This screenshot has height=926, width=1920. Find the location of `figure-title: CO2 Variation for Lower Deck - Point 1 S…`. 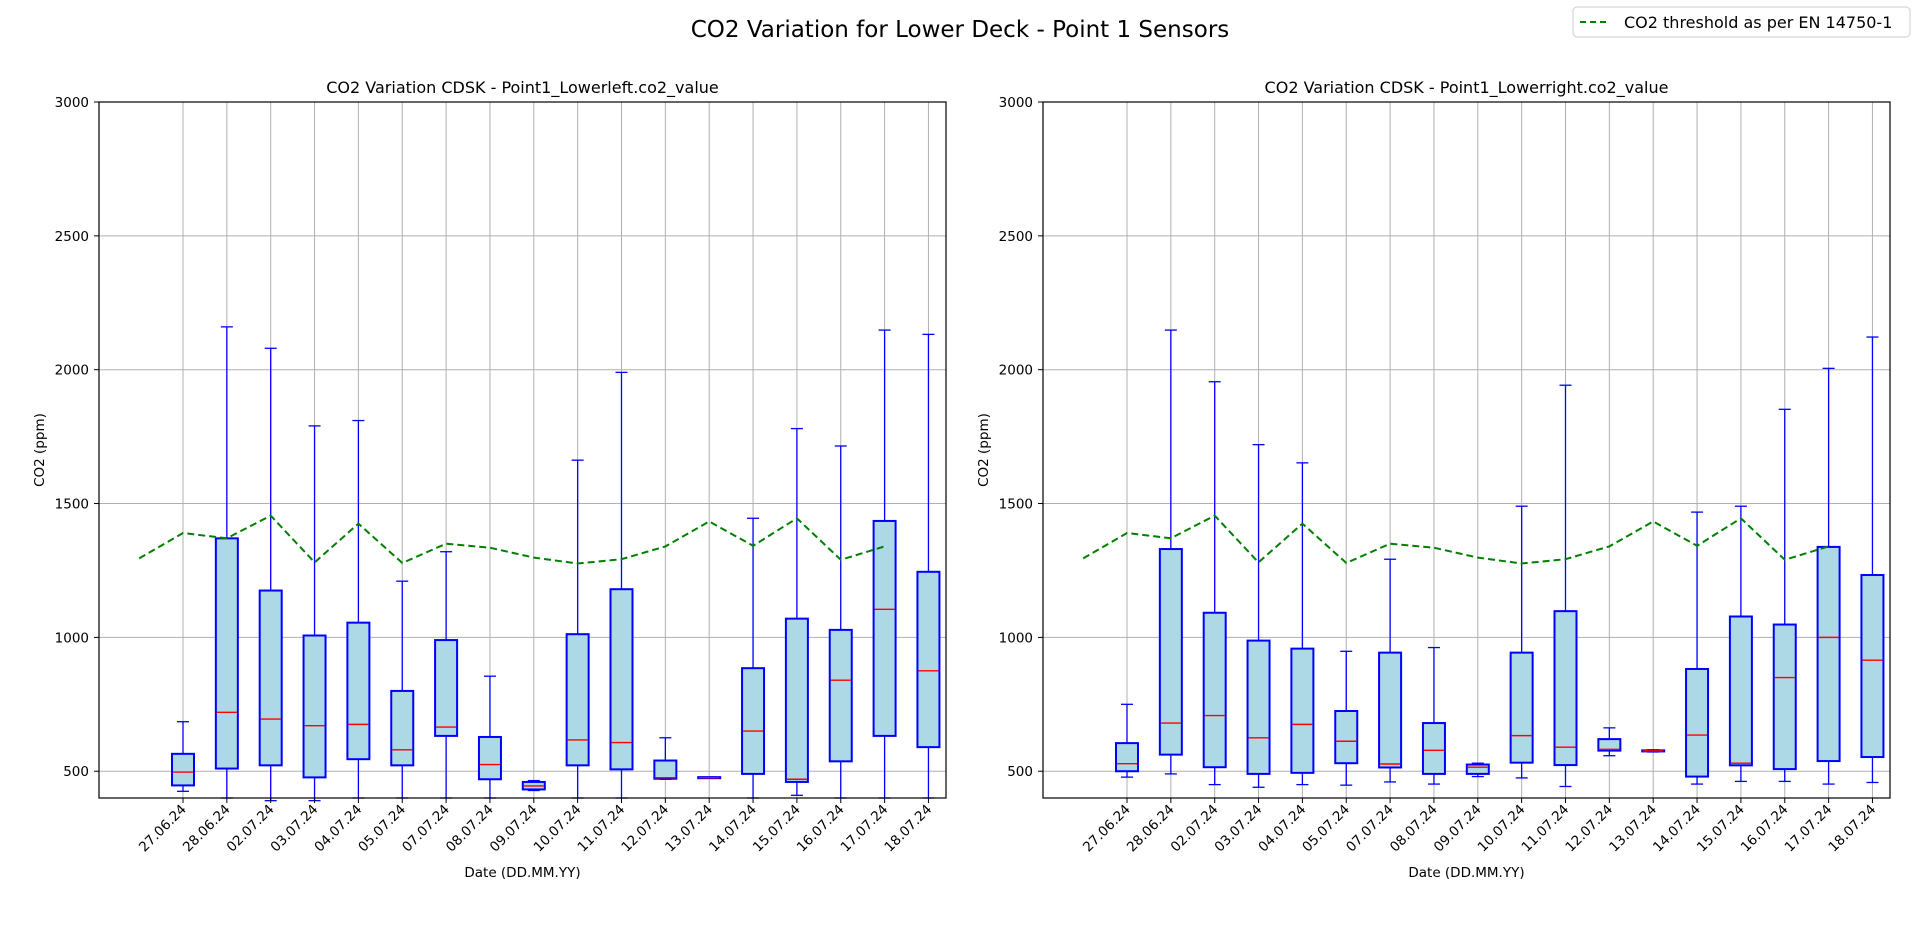

figure-title: CO2 Variation for Lower Deck - Point 1 S… is located at coordinates (960, 30).